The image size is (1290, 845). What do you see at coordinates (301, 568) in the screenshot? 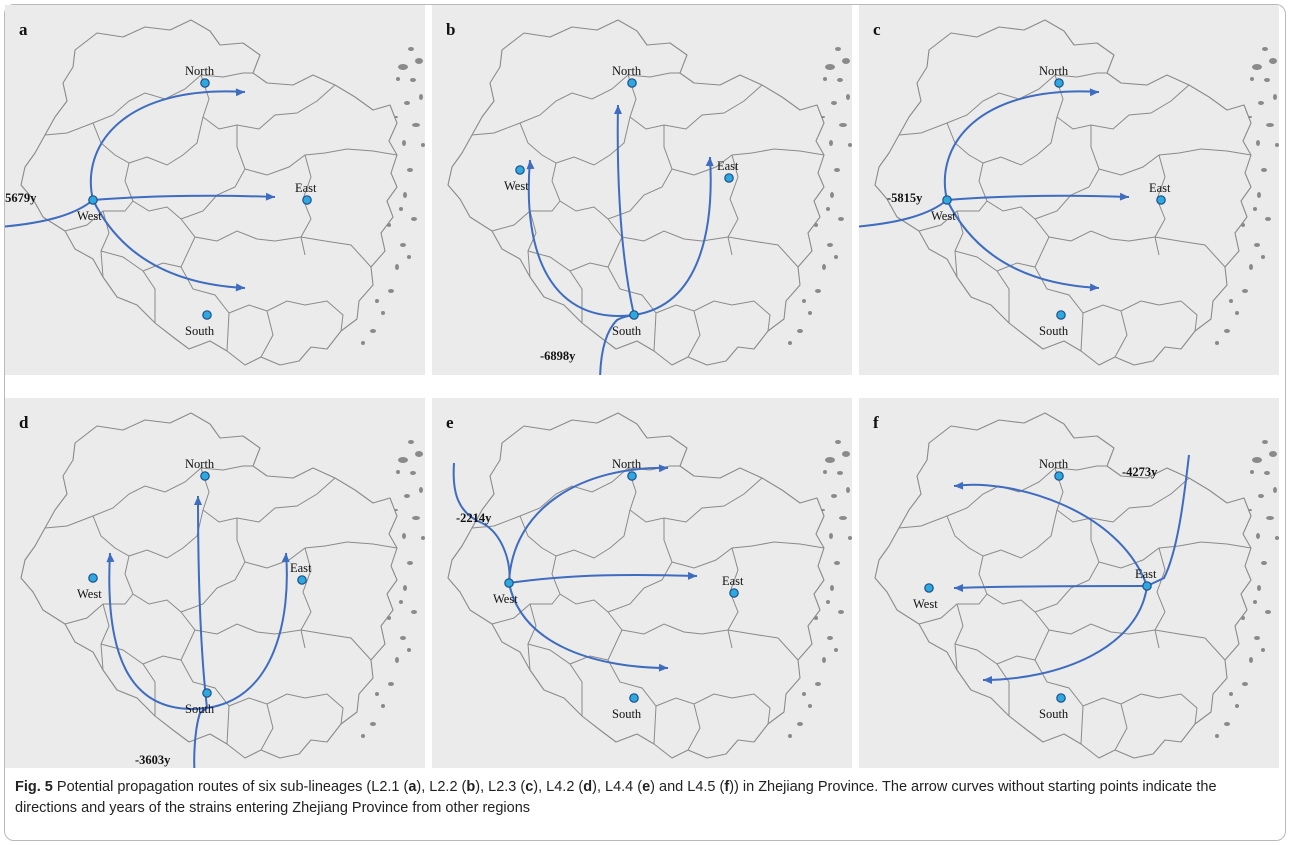
I see `region-label-east: East` at bounding box center [301, 568].